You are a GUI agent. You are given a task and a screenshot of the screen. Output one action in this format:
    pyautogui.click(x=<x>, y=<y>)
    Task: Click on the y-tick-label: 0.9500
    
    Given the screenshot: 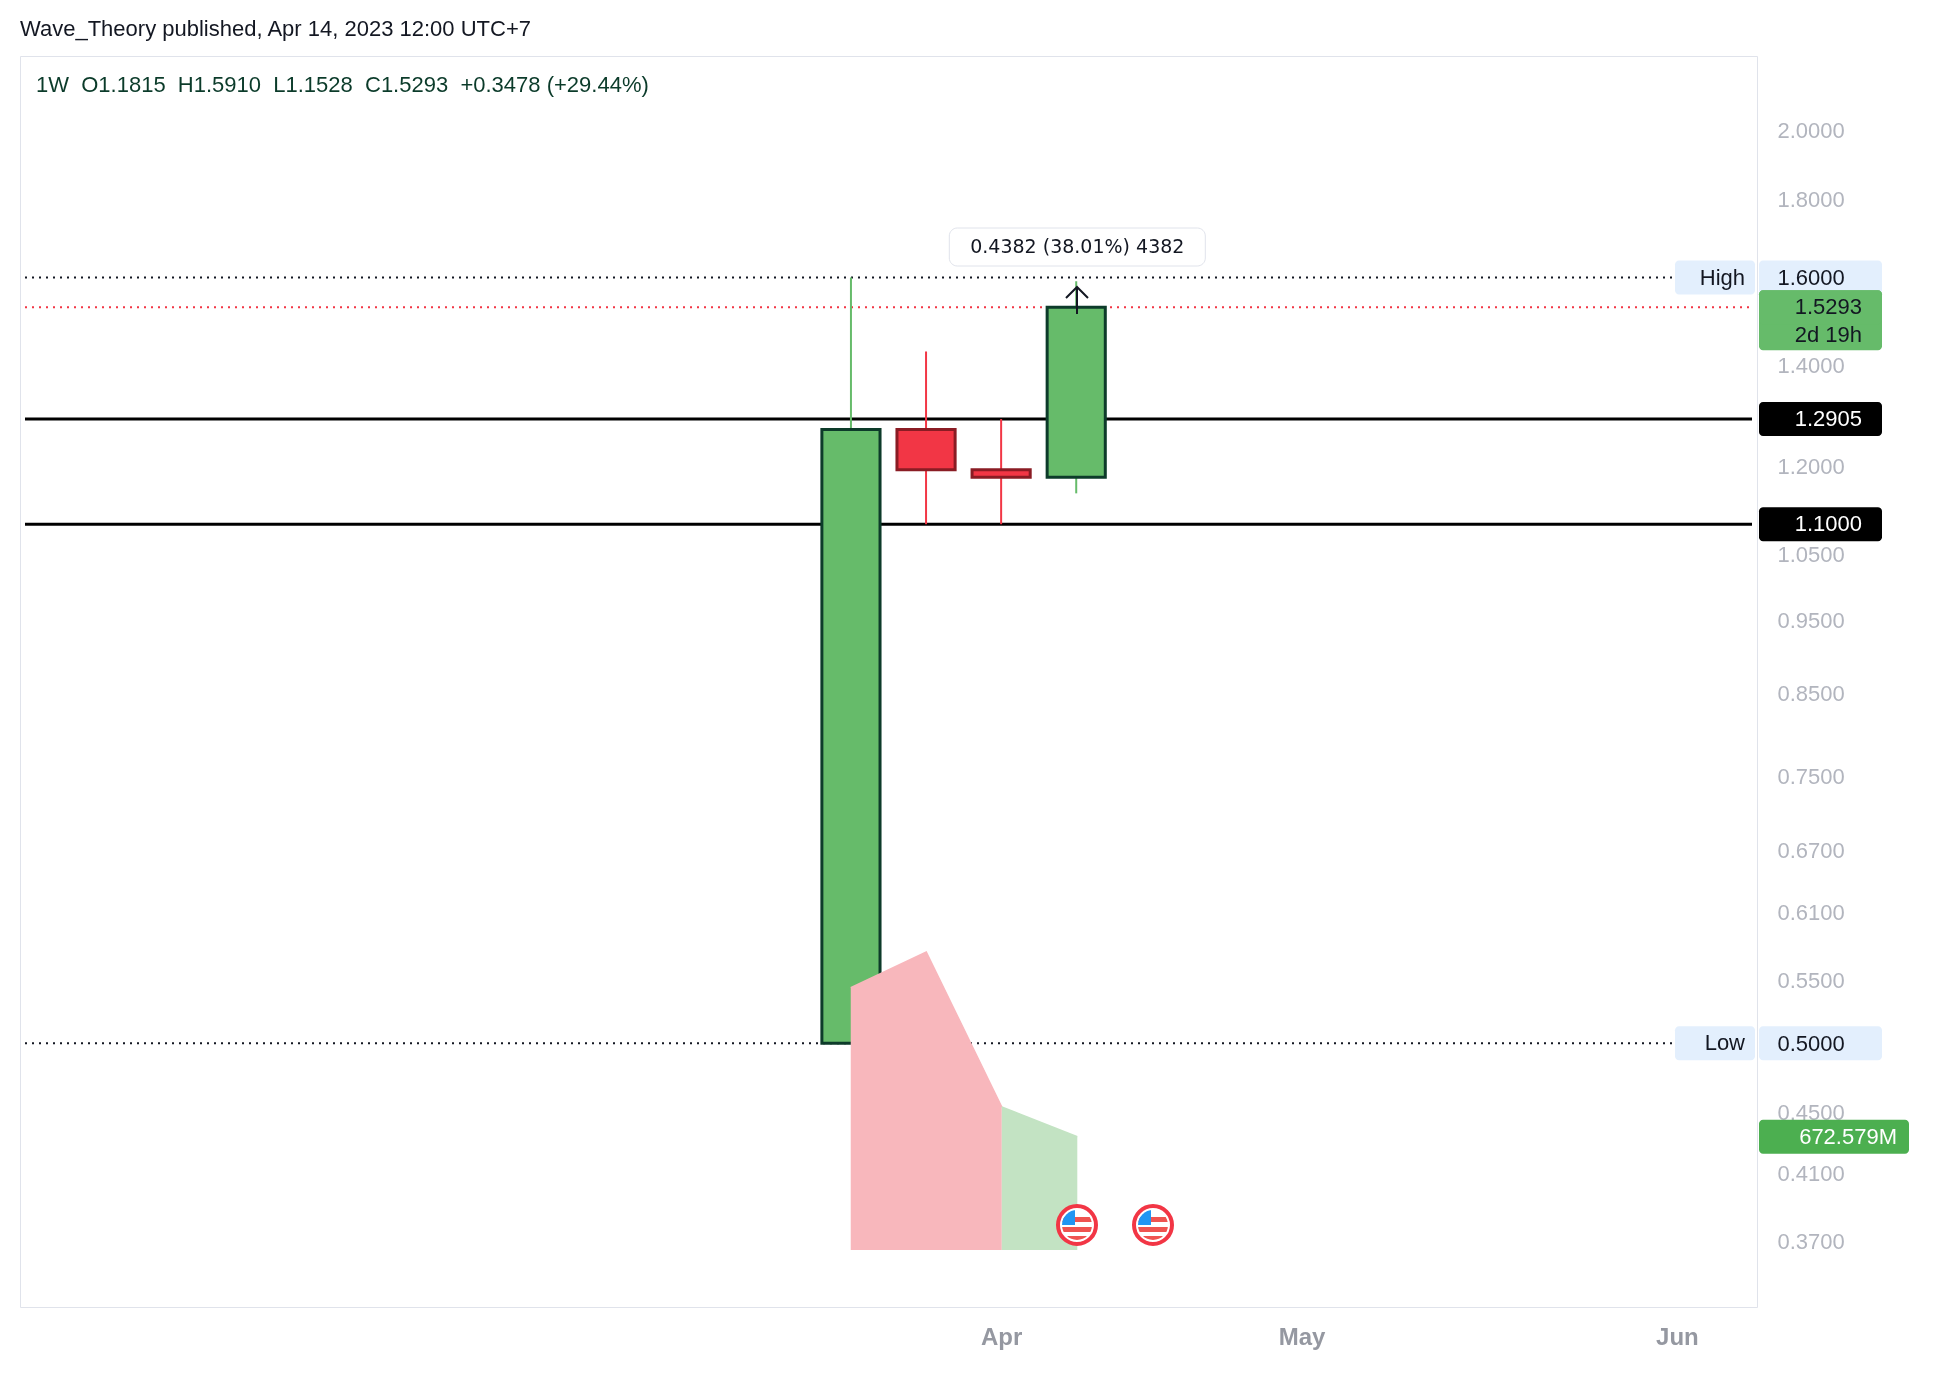 What is the action you would take?
    pyautogui.click(x=1811, y=621)
    